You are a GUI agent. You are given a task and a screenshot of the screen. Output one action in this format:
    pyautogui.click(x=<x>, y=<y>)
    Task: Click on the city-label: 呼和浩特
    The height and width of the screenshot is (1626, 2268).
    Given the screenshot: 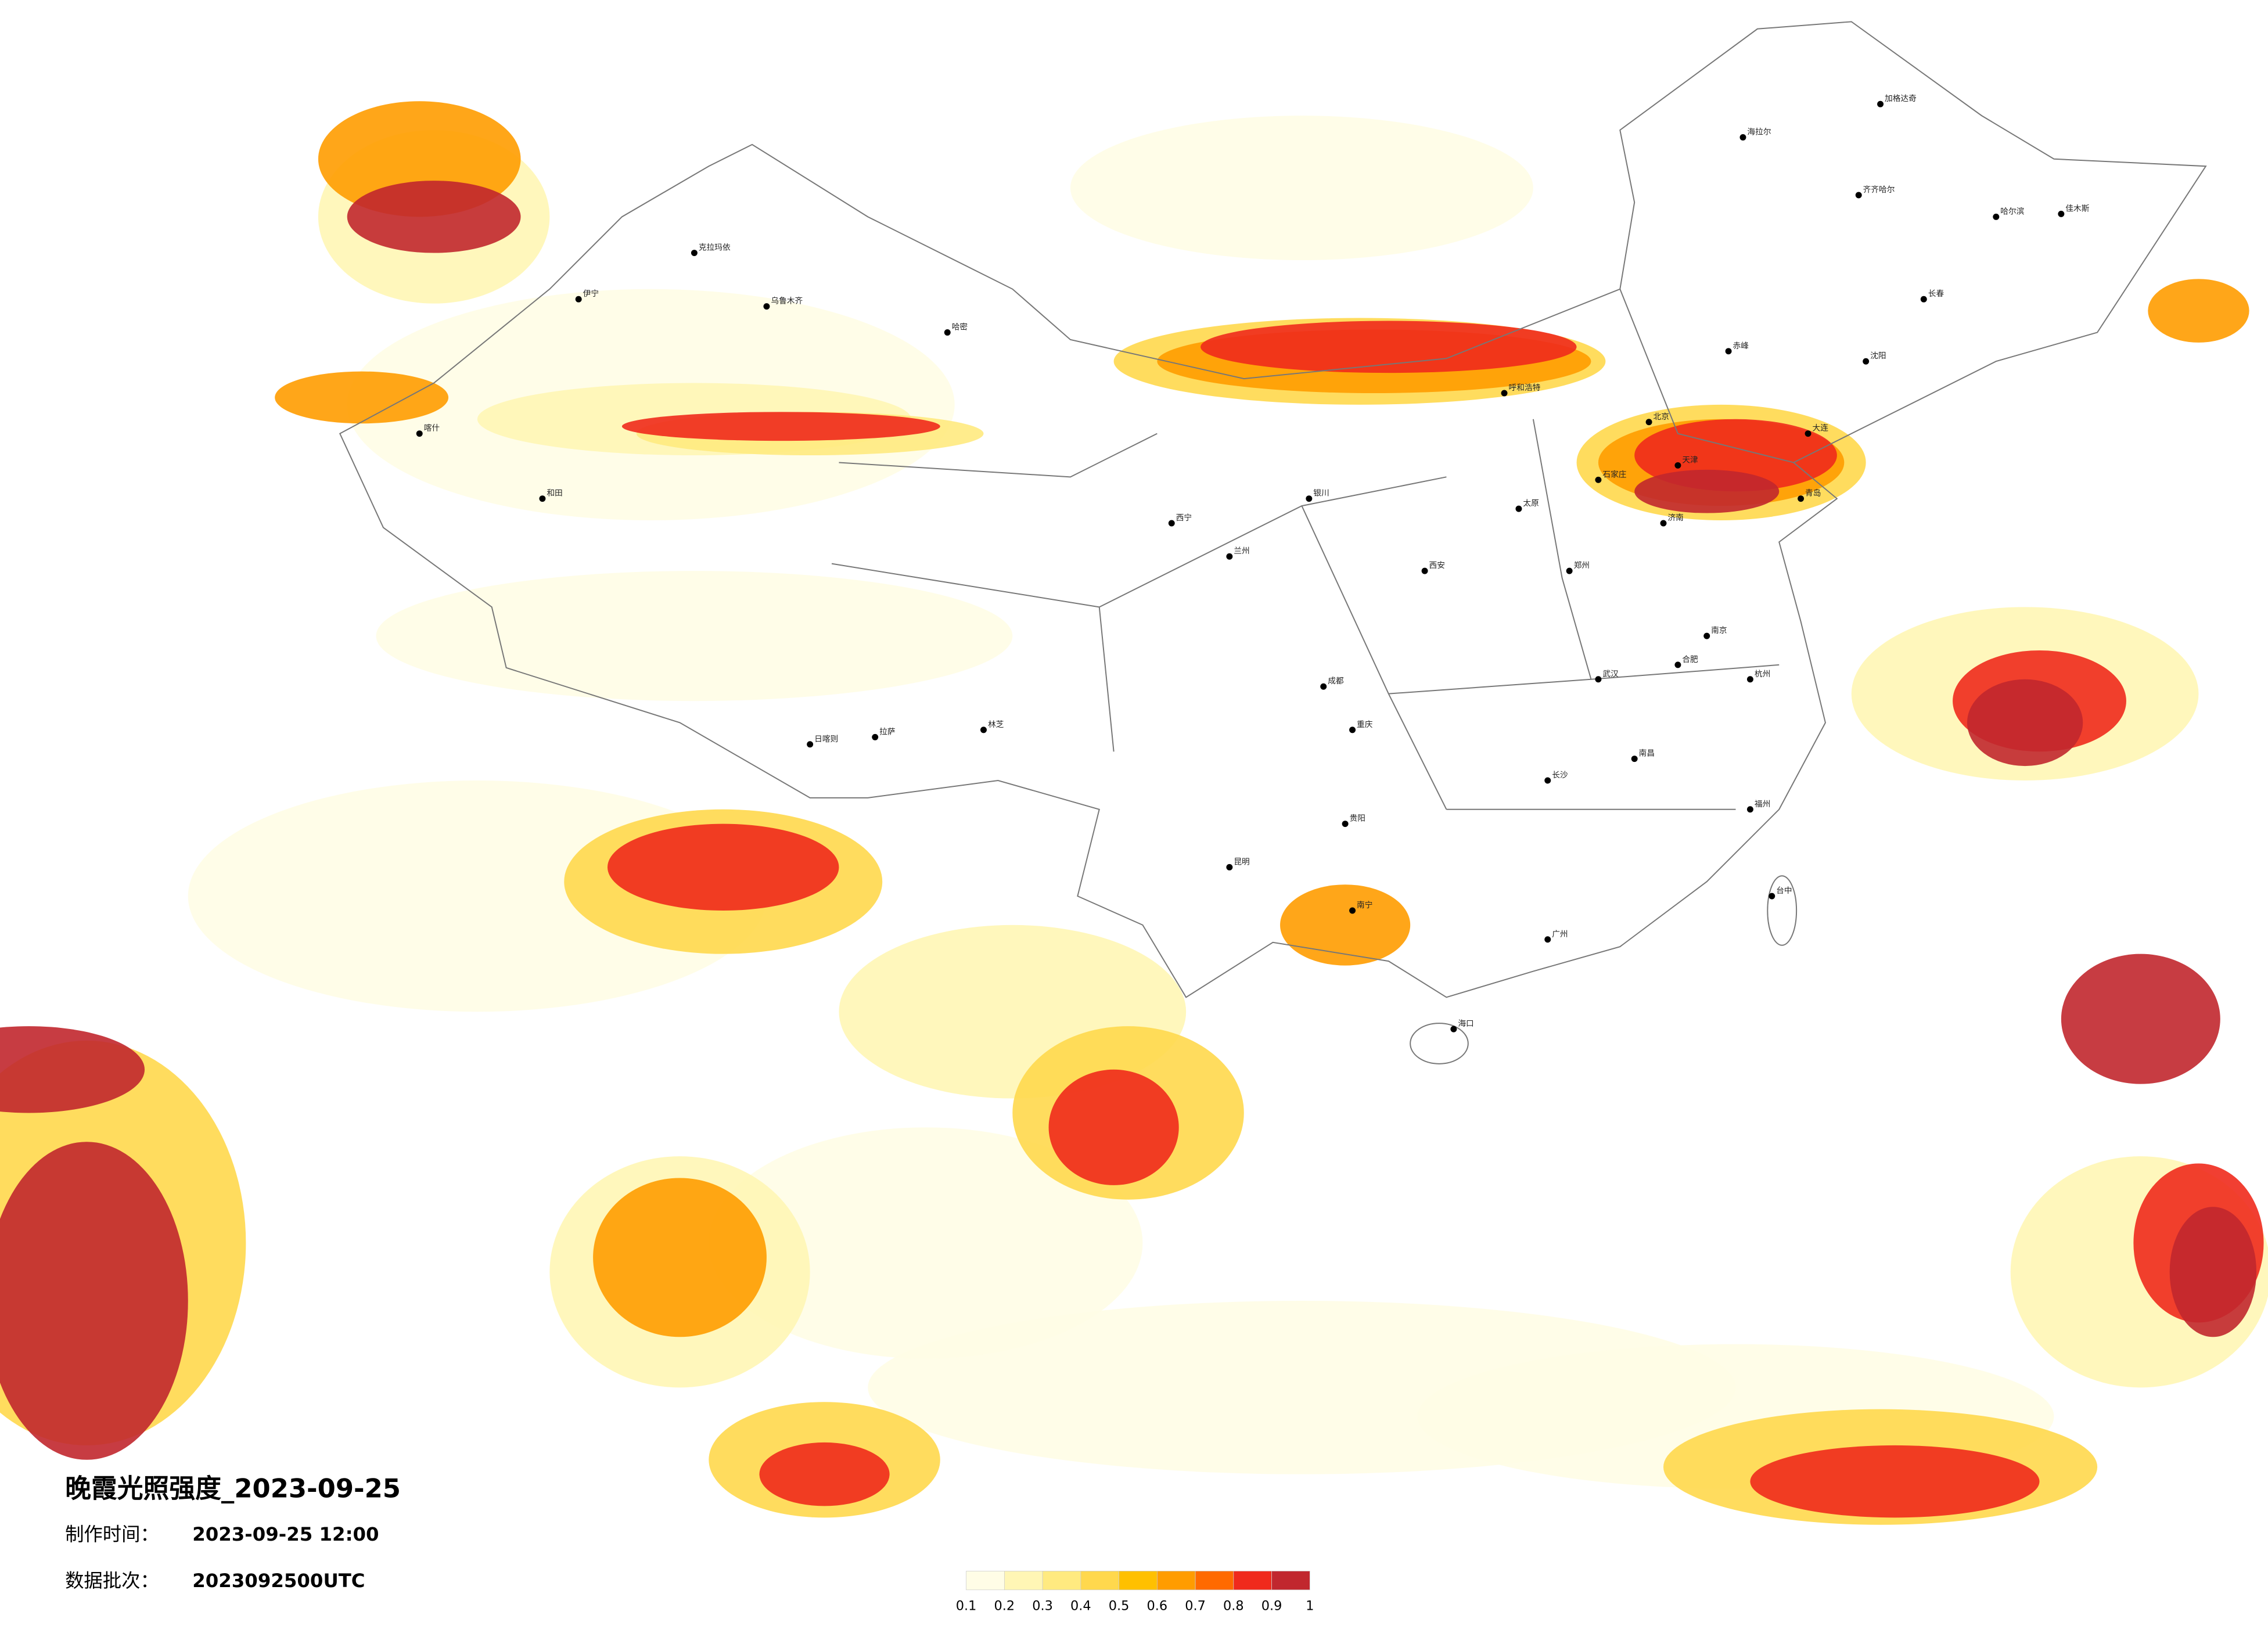 What is the action you would take?
    pyautogui.click(x=1525, y=388)
    